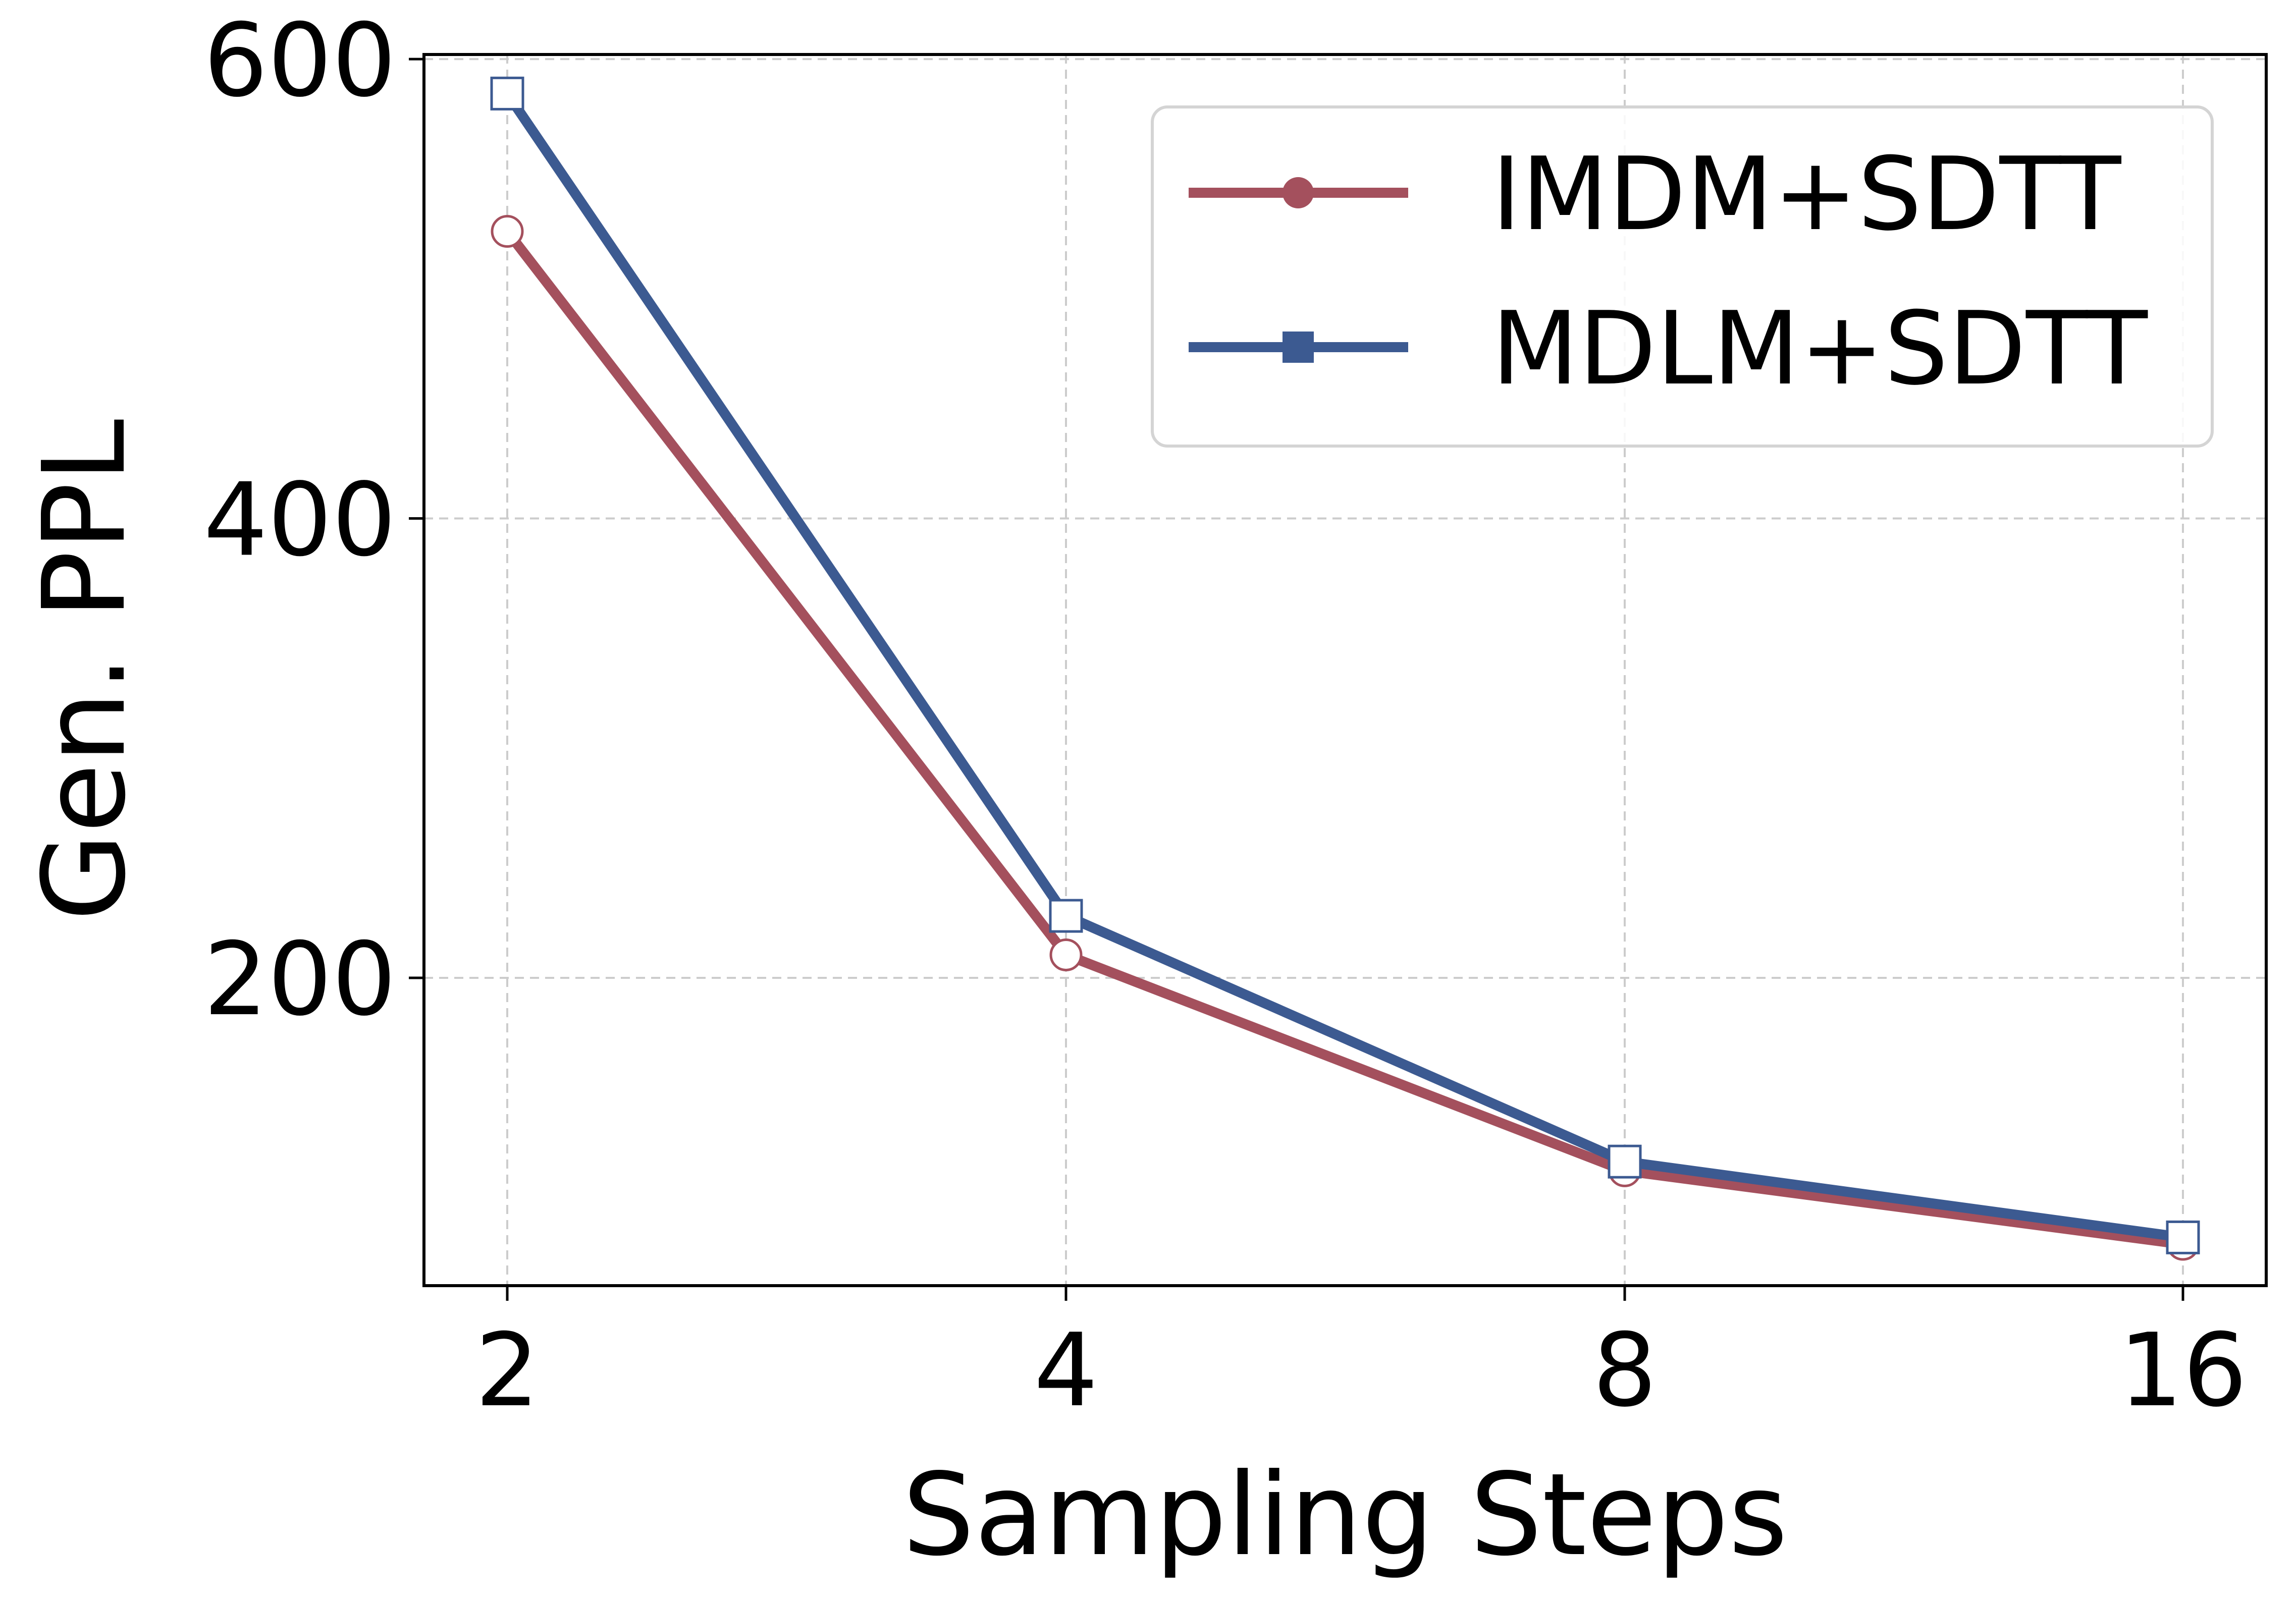 This screenshot has width=2296, height=1600. I want to click on y-axis-label: Gen. PPL, so click(85, 670).